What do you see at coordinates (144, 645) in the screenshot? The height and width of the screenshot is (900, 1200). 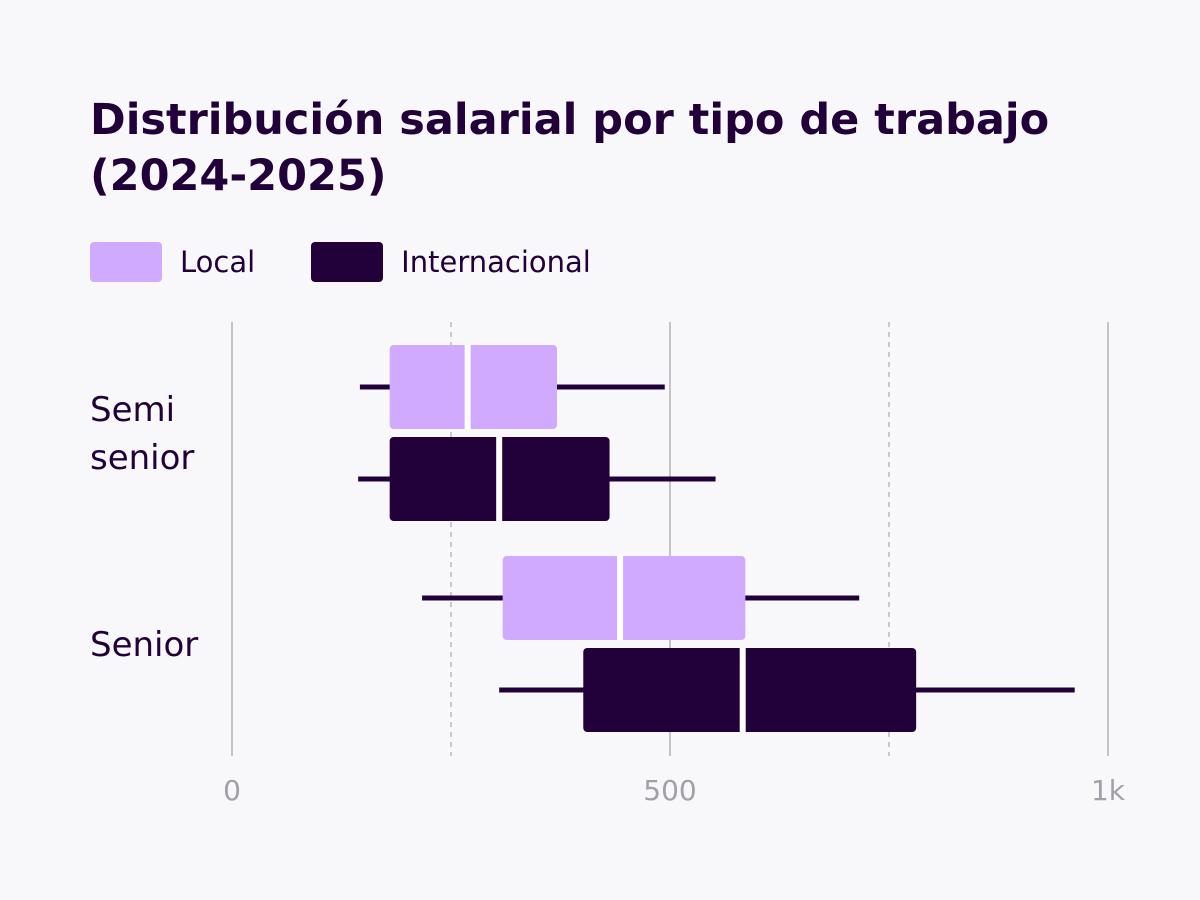 I see `category-label: Senior` at bounding box center [144, 645].